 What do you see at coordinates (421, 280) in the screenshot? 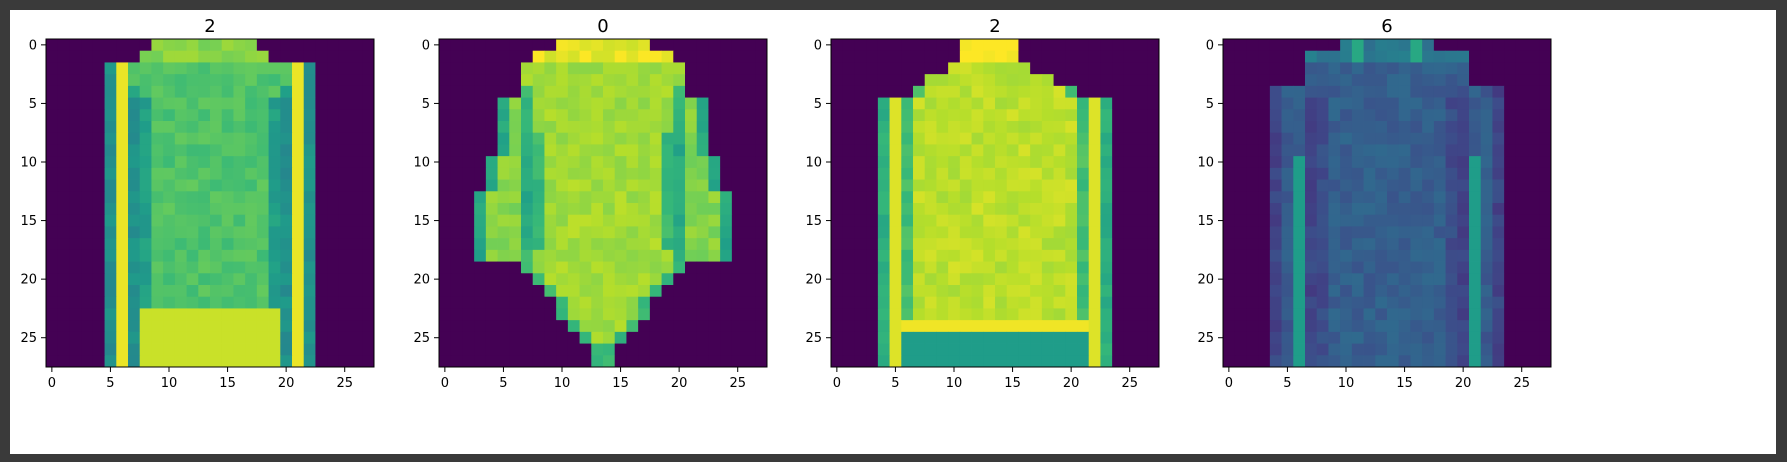
I see `y-tick-label: 20` at bounding box center [421, 280].